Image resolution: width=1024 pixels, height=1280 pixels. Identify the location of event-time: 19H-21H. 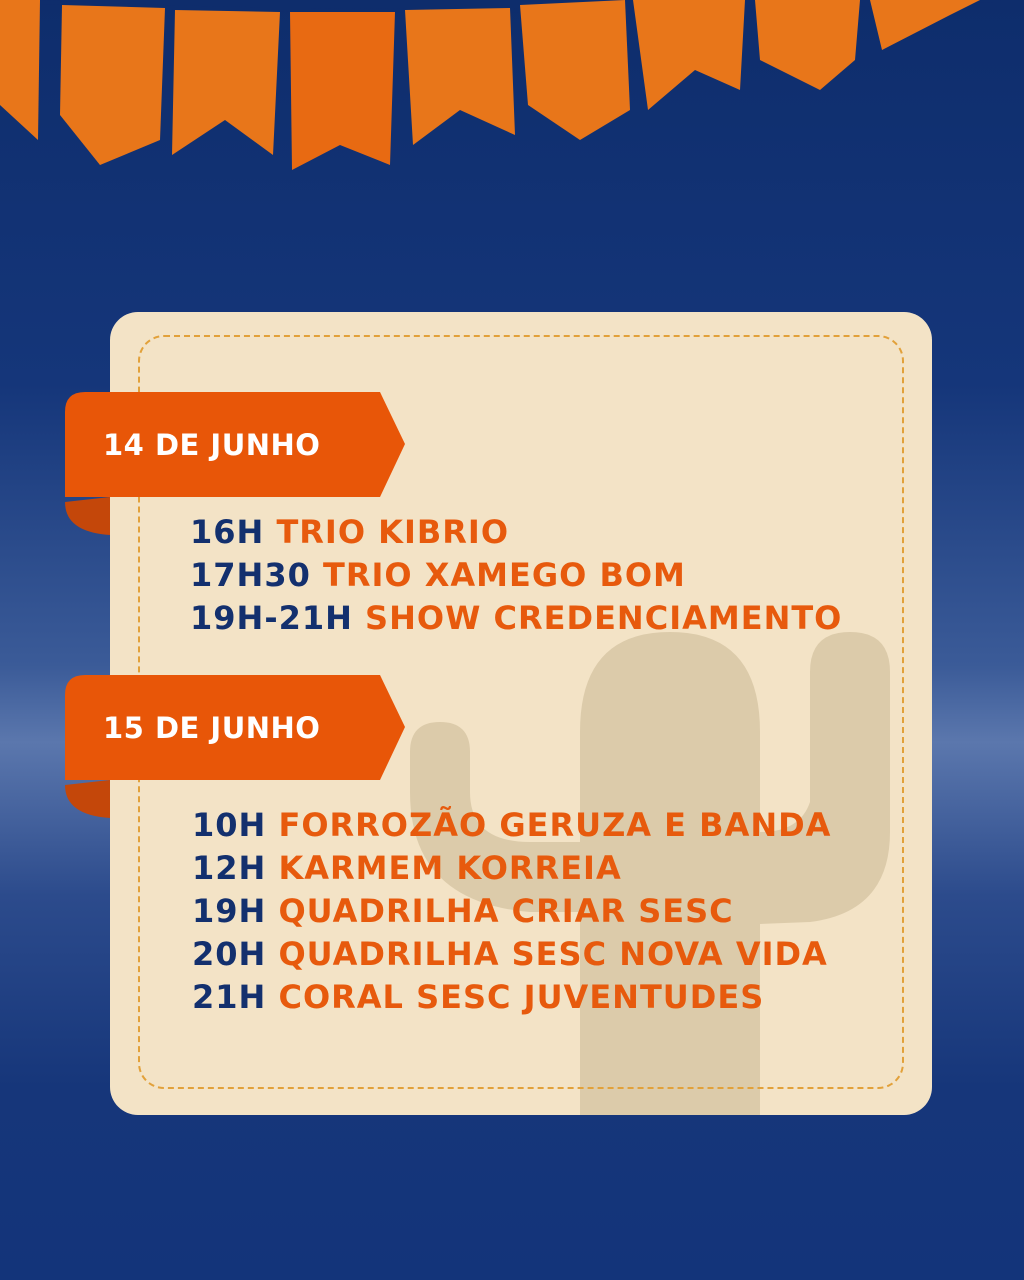
(271, 618).